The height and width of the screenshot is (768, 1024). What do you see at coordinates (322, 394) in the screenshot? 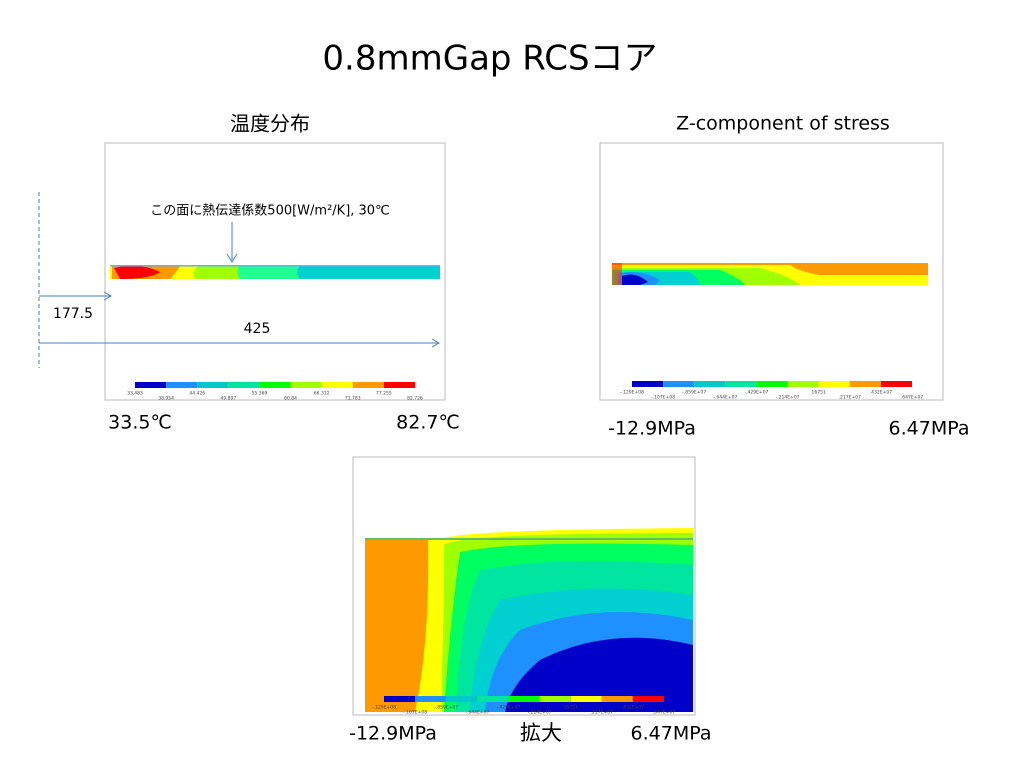
I see `legend-label: 66.312` at bounding box center [322, 394].